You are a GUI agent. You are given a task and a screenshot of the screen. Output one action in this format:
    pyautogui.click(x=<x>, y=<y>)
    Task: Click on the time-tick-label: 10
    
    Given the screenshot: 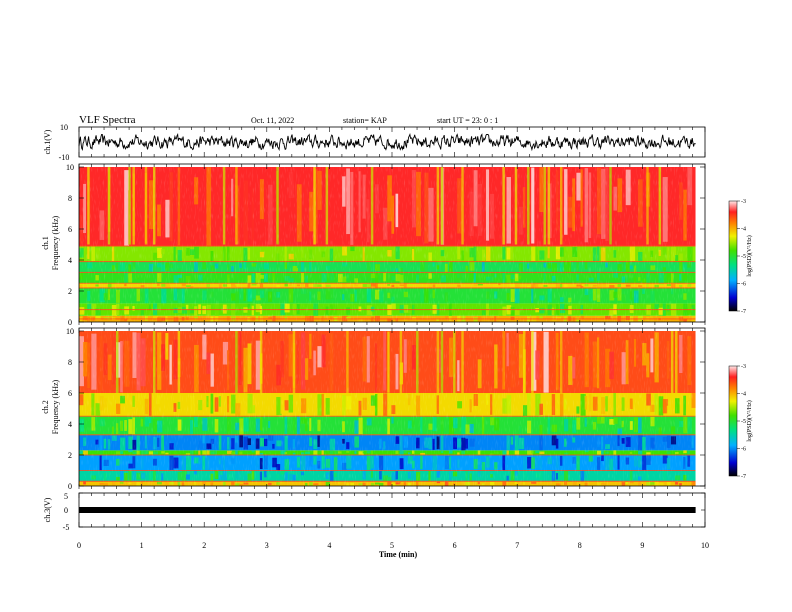 What is the action you would take?
    pyautogui.click(x=705, y=545)
    